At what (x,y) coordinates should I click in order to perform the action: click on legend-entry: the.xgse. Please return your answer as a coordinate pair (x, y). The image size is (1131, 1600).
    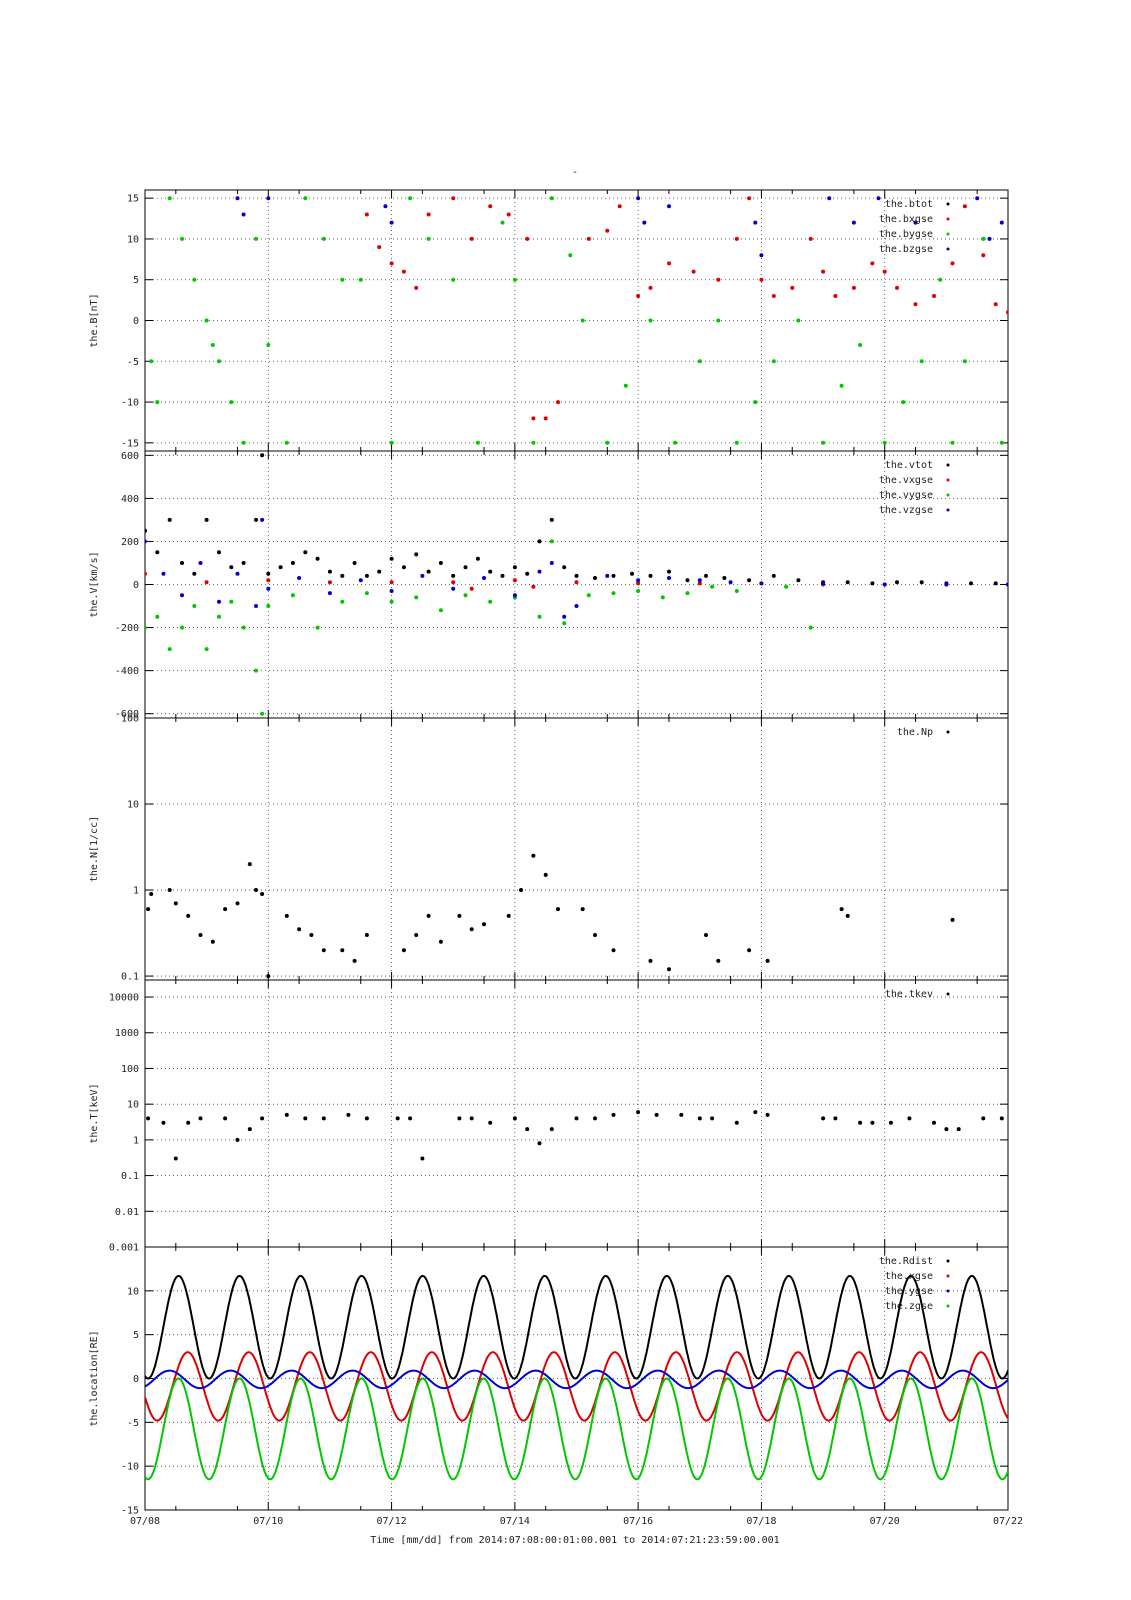
    Looking at the image, I should click on (909, 1276).